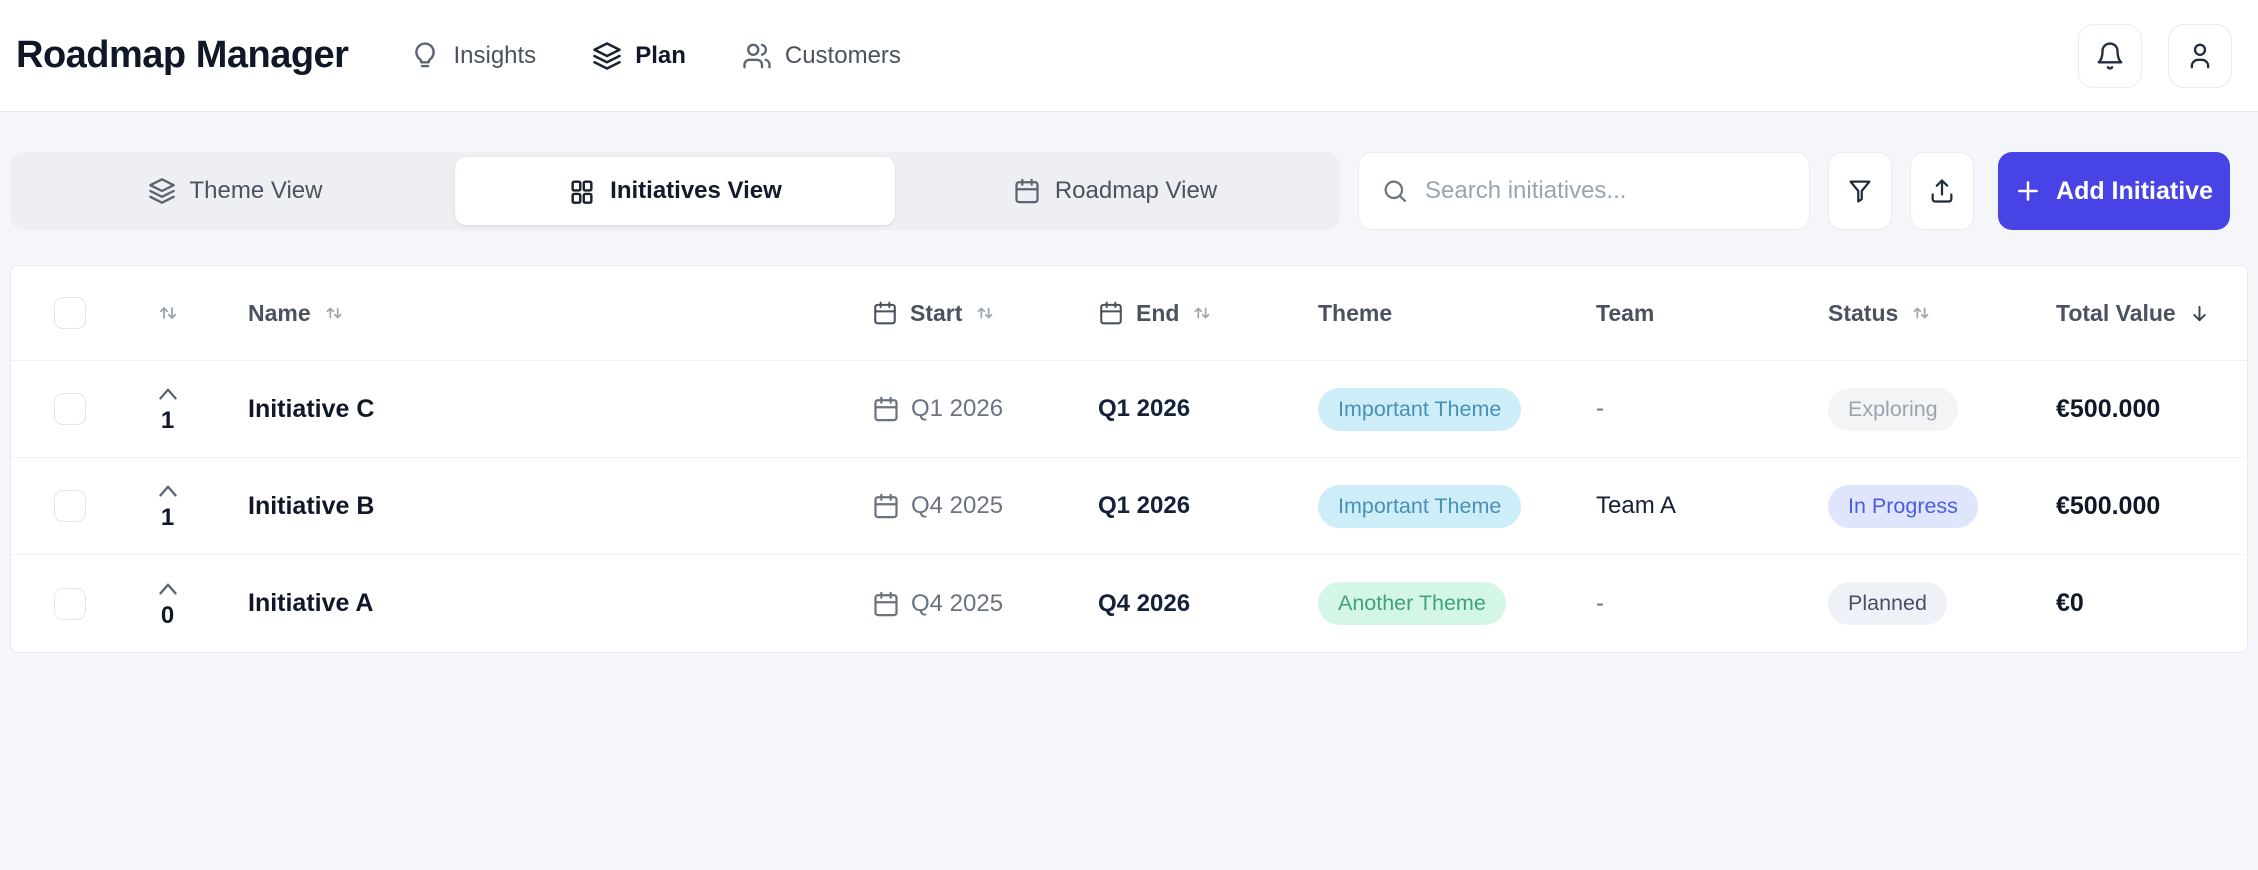 Image resolution: width=2258 pixels, height=870 pixels. Describe the element at coordinates (311, 505) in the screenshot. I see `initiative-name: Initiative B` at that location.